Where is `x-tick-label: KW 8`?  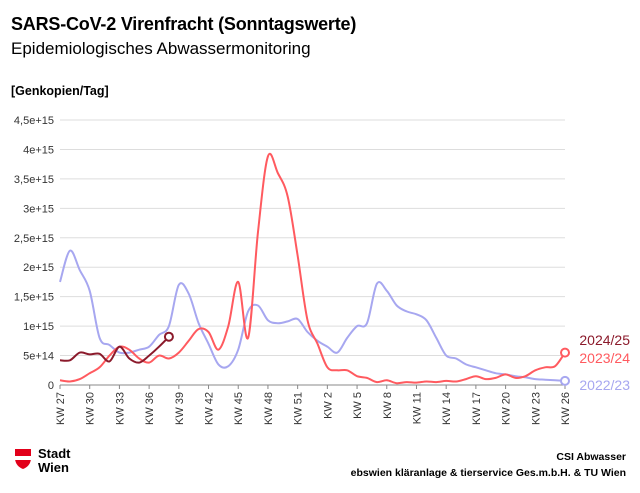 x-tick-label: KW 8 is located at coordinates (388, 405).